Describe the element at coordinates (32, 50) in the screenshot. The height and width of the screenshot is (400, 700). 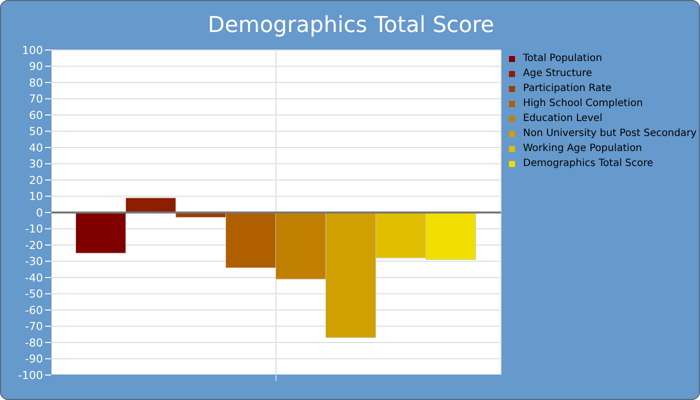
I see `y-tick-label: 100` at that location.